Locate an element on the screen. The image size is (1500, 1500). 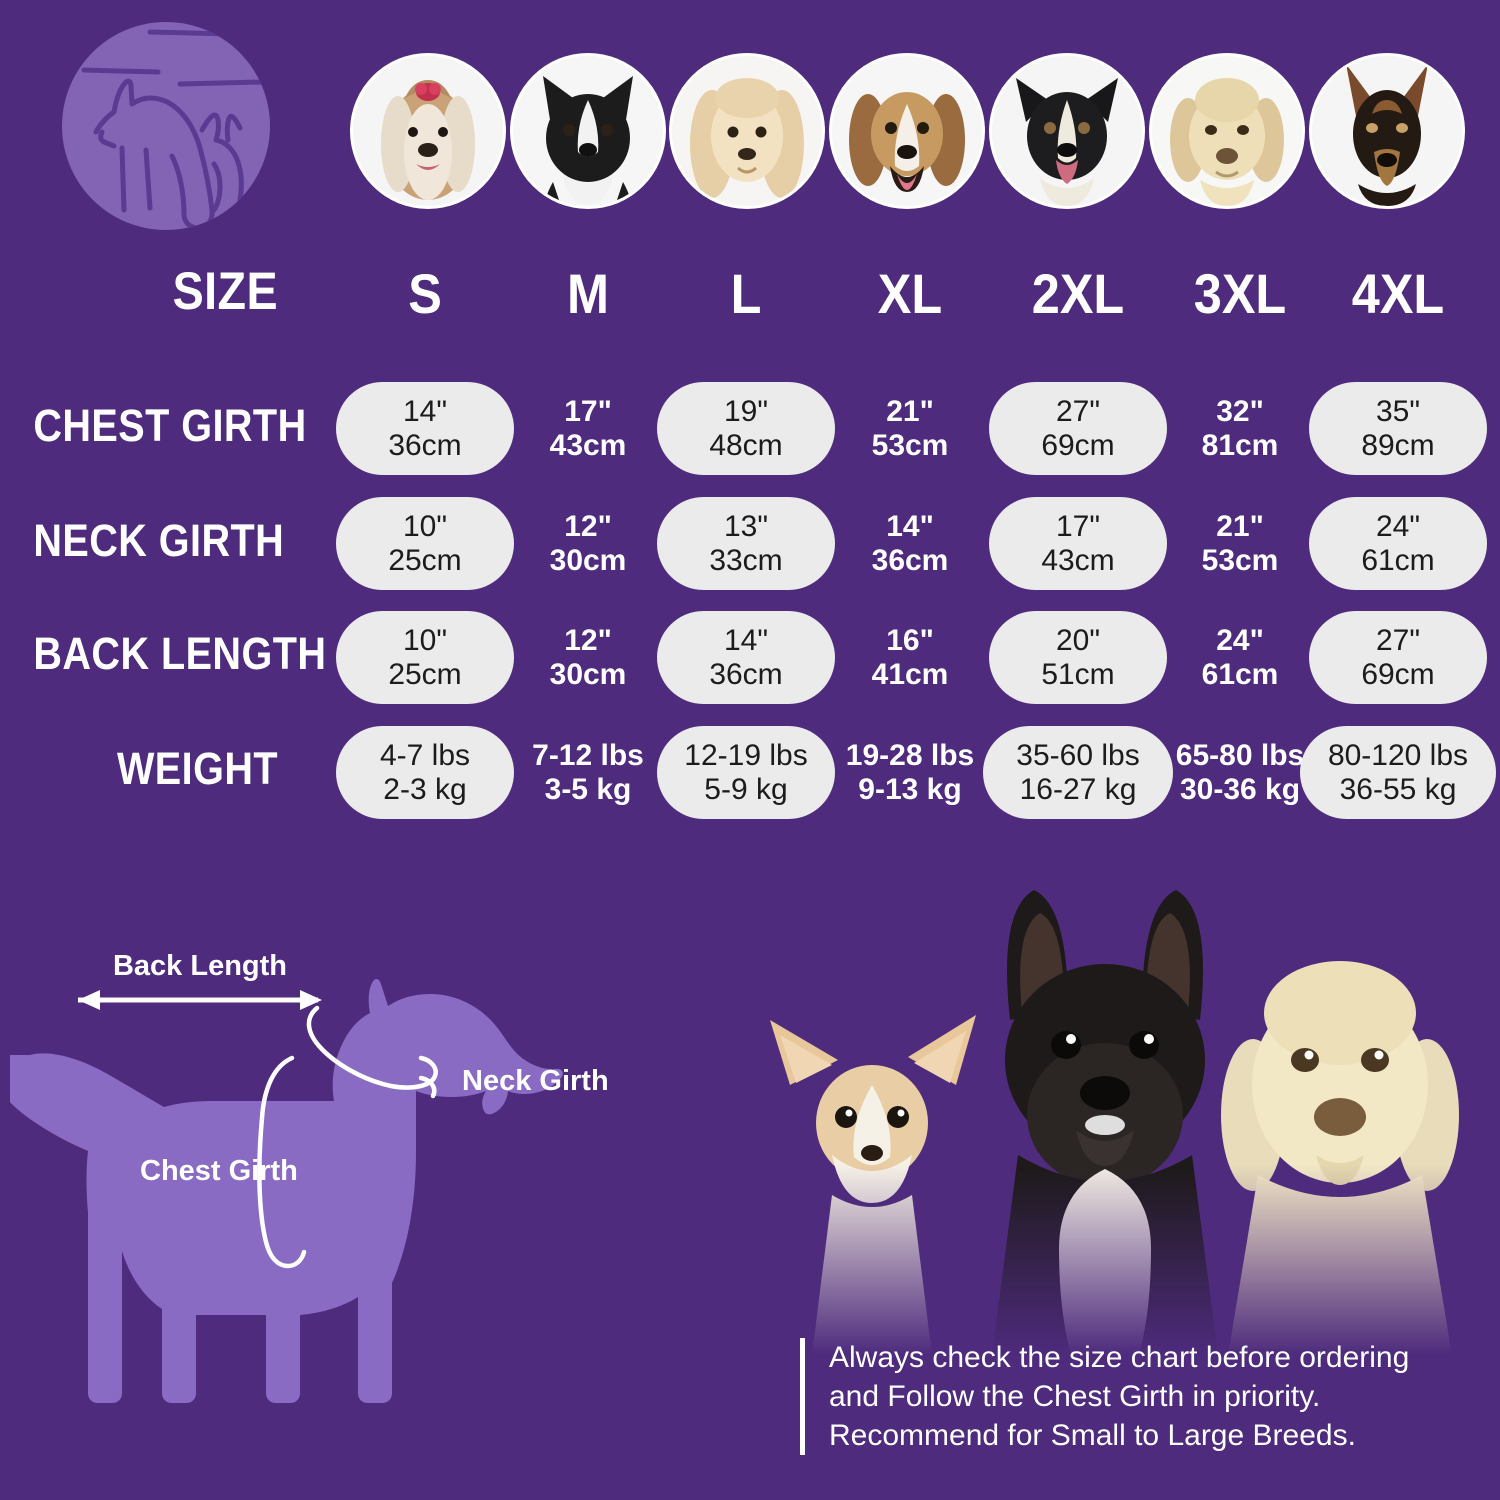
cell-weight-s: 4-7 lbs 2-3 kg is located at coordinates (425, 773).